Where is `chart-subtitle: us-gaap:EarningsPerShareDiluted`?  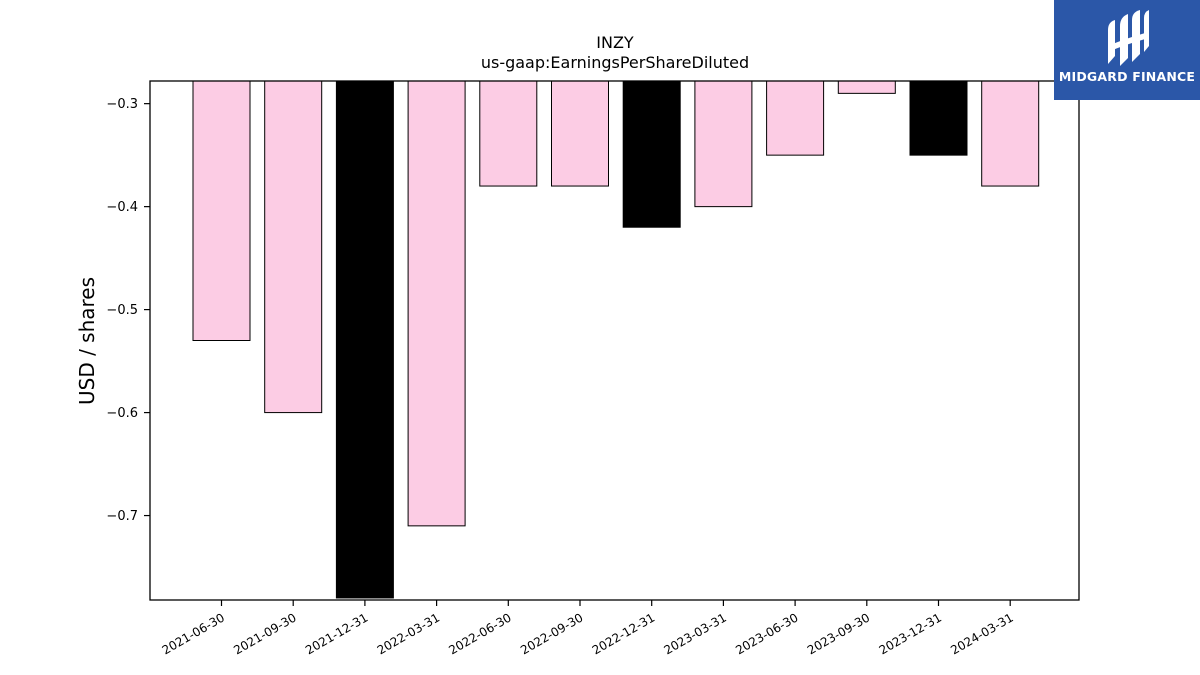 chart-subtitle: us-gaap:EarningsPerShareDiluted is located at coordinates (615, 62).